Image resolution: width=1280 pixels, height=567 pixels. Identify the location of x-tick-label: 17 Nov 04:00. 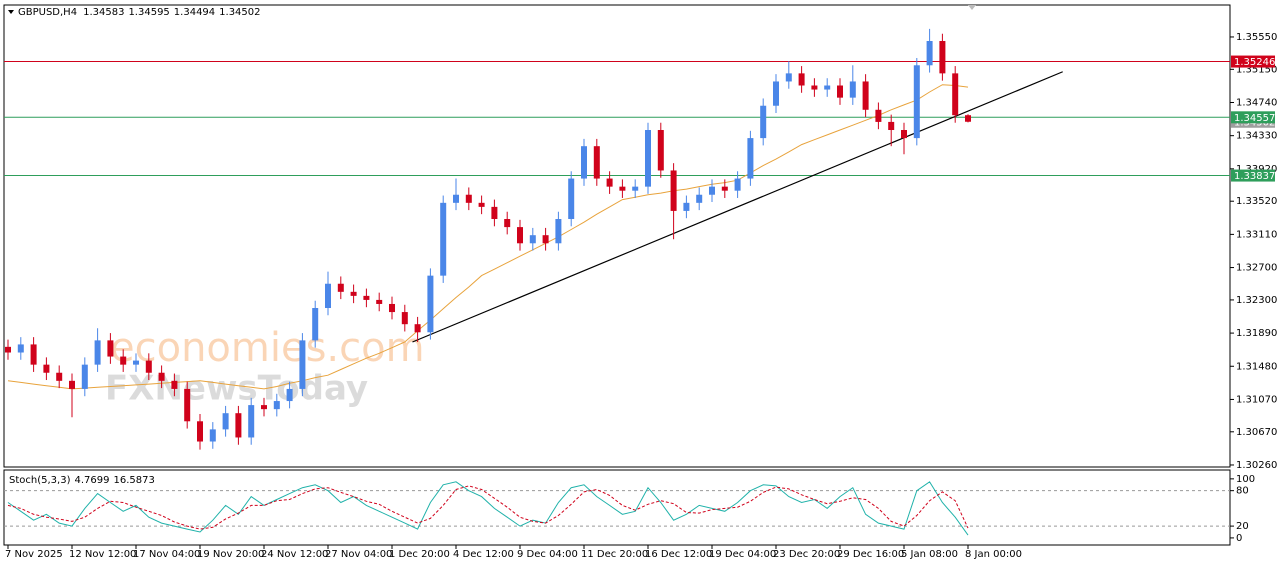
(166, 554).